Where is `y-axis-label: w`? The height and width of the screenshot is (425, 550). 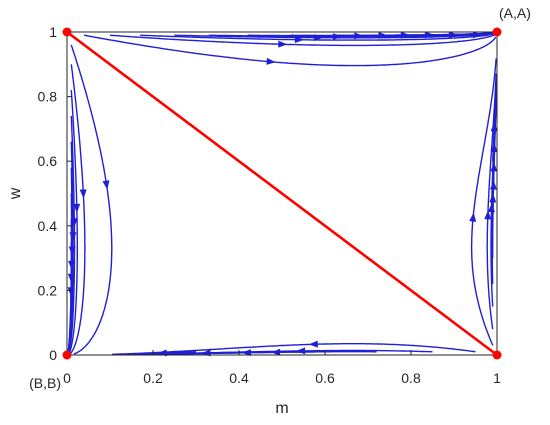 y-axis-label: w is located at coordinates (15, 193).